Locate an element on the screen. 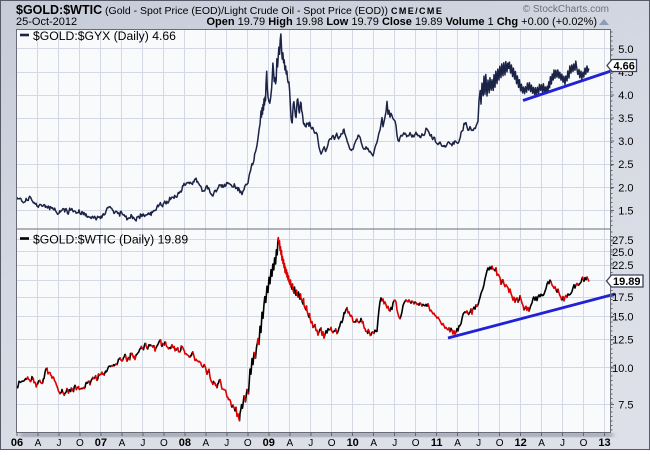 This screenshot has height=455, width=650. svg-text: 13 is located at coordinates (604, 443).